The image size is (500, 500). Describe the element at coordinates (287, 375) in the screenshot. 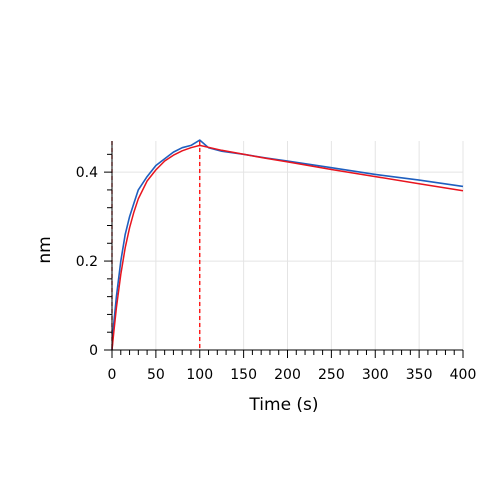

I see `x-tick-label: 200` at that location.